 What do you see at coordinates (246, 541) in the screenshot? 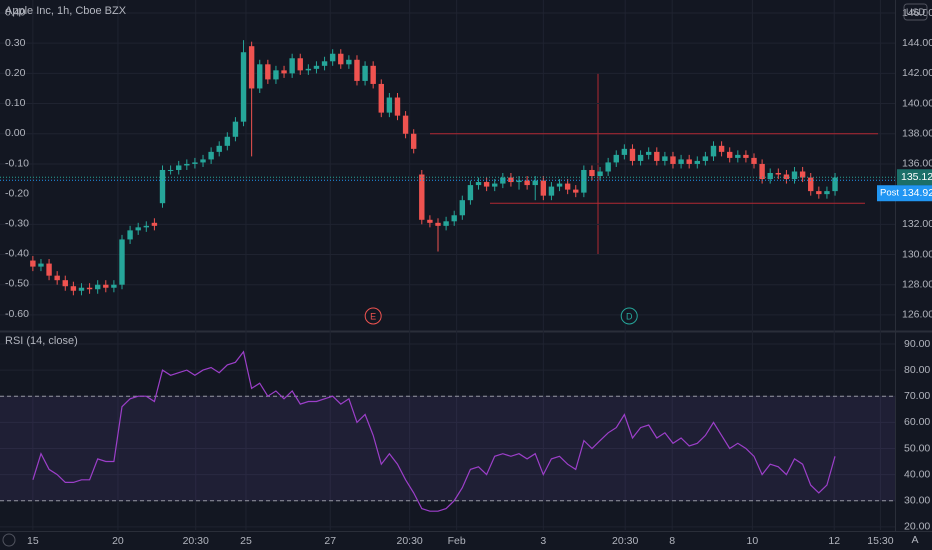
I see `x-tick-label: 25` at bounding box center [246, 541].